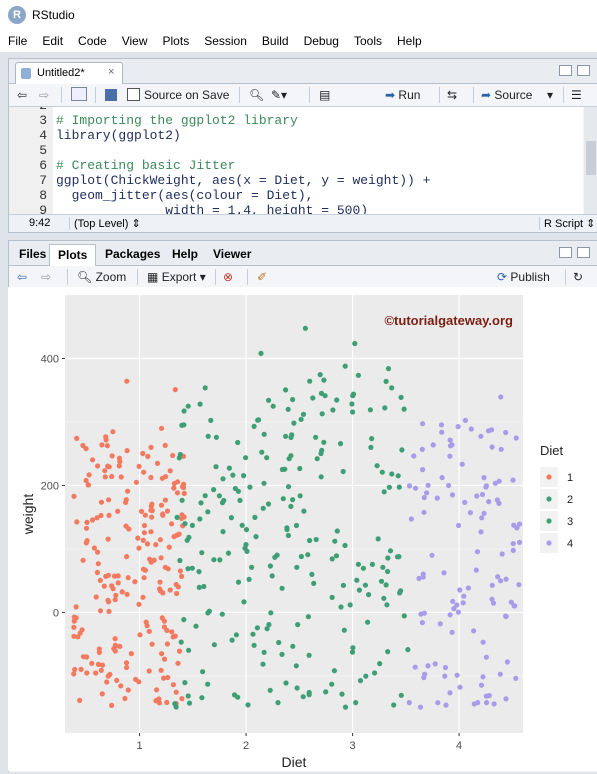  I want to click on rerun-icon: ⇆, so click(452, 95).